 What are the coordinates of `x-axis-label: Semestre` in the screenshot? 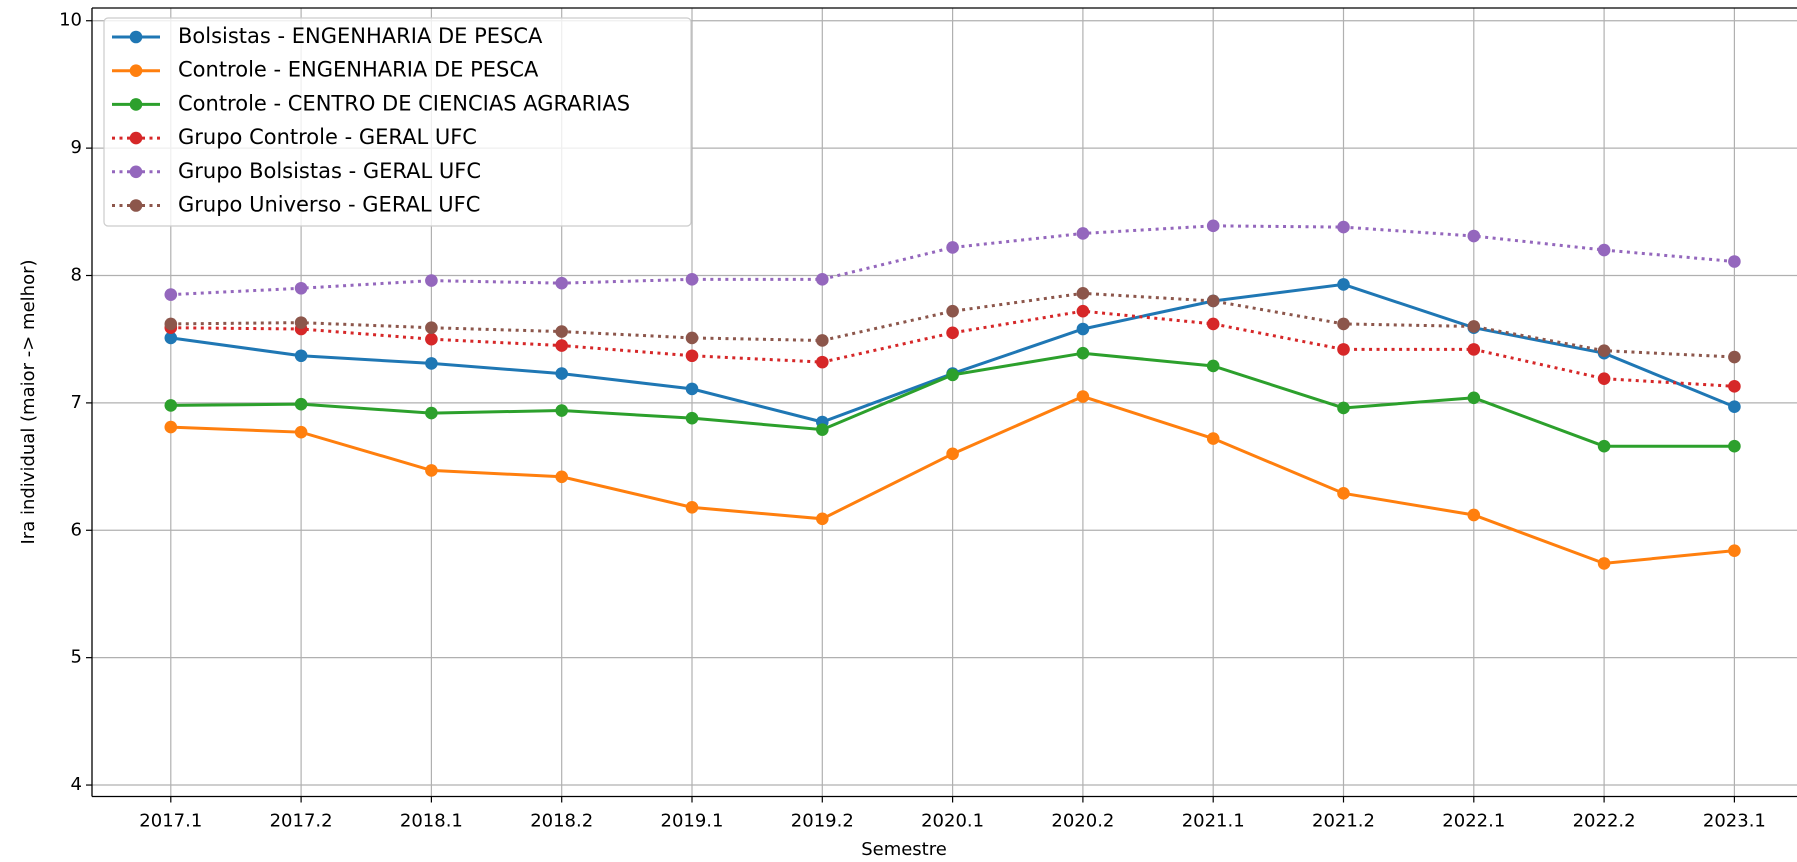 It's located at (904, 849).